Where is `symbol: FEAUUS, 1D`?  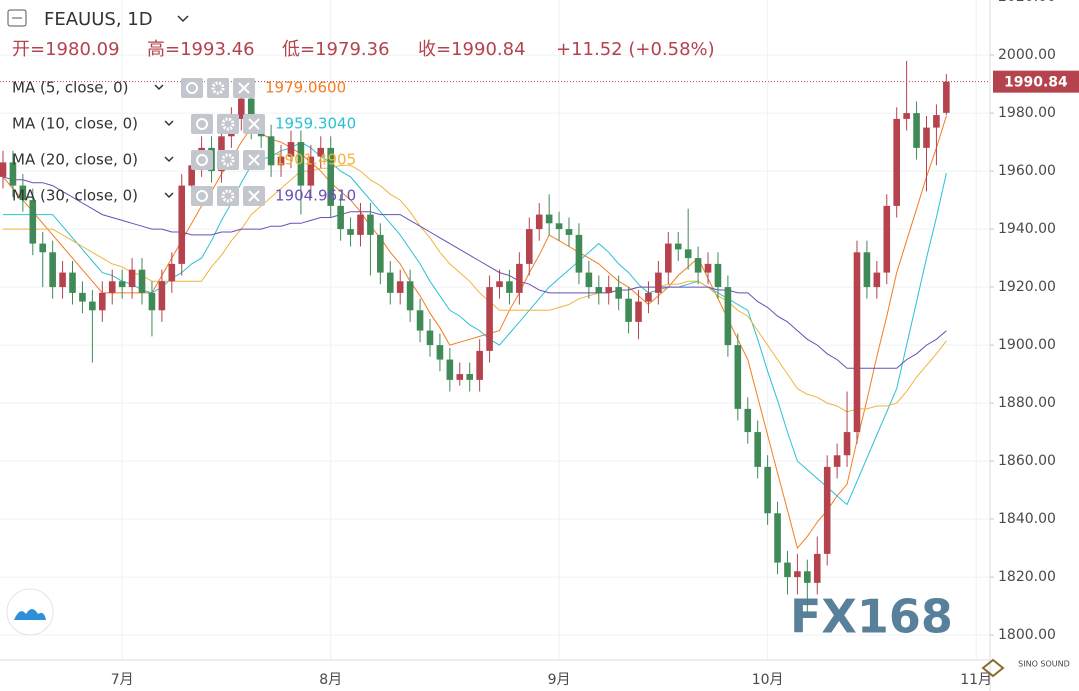 symbol: FEAUUS, 1D is located at coordinates (98, 19).